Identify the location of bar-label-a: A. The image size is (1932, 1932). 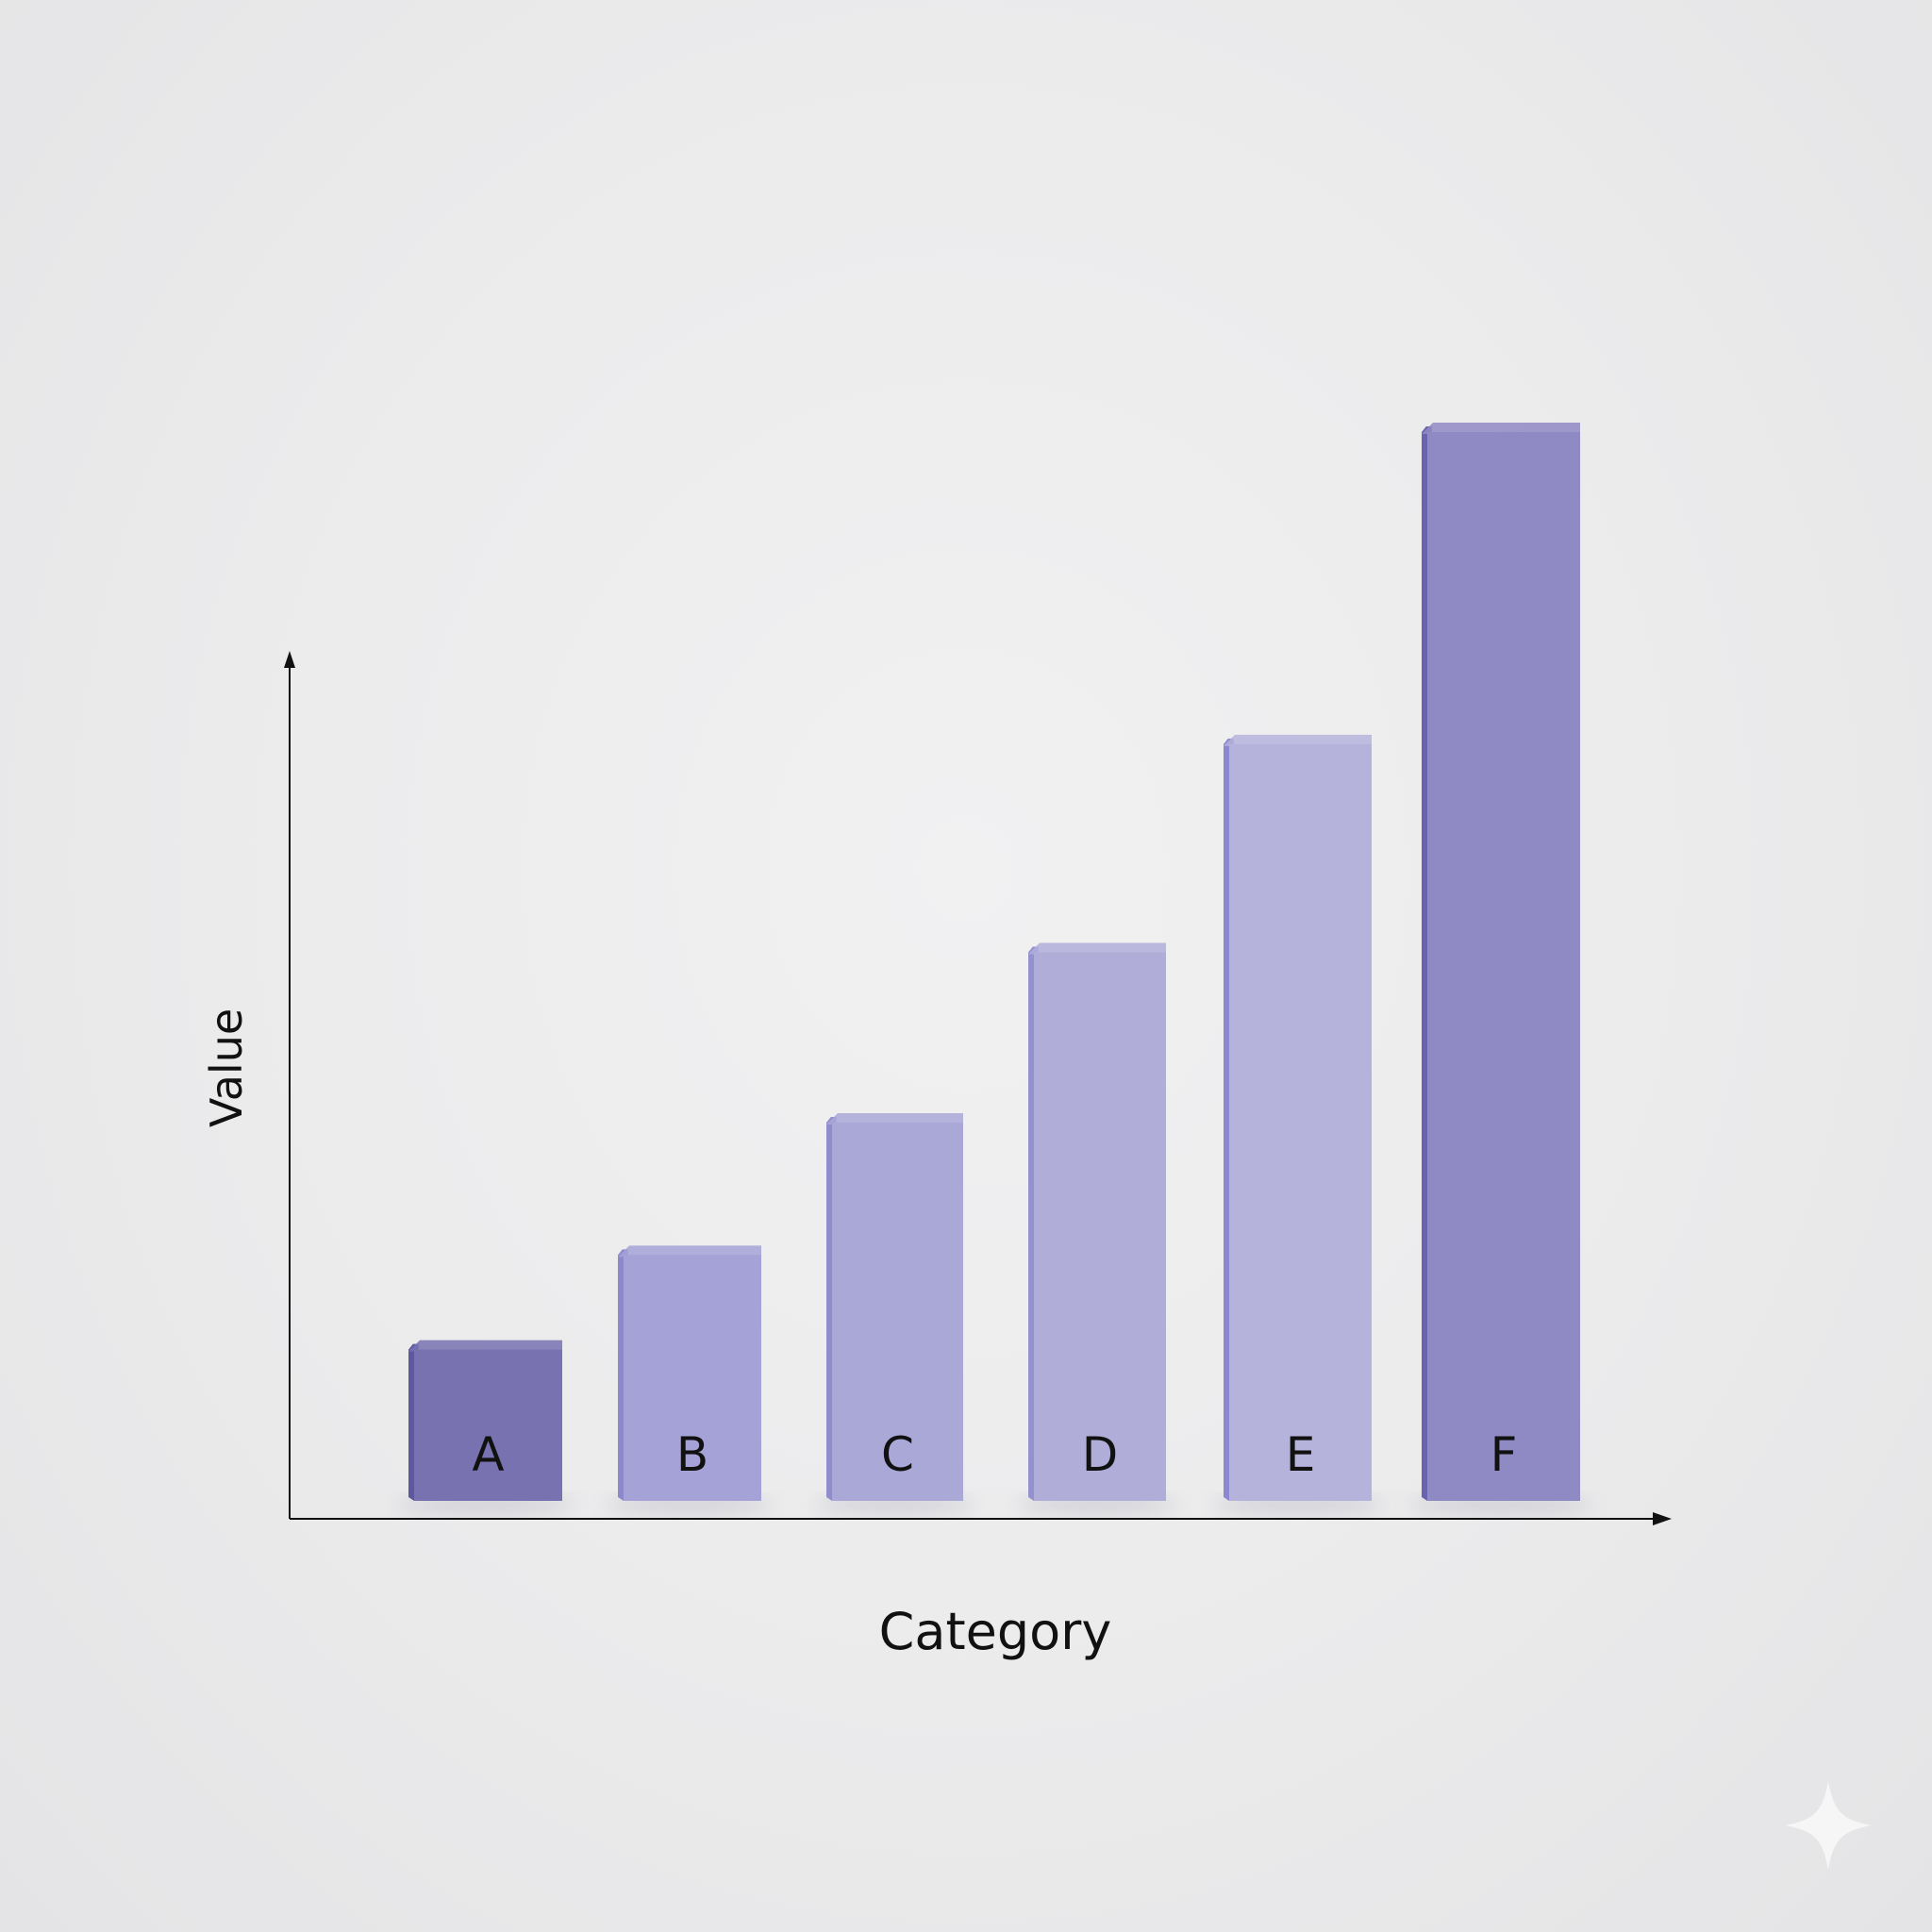
(488, 1454).